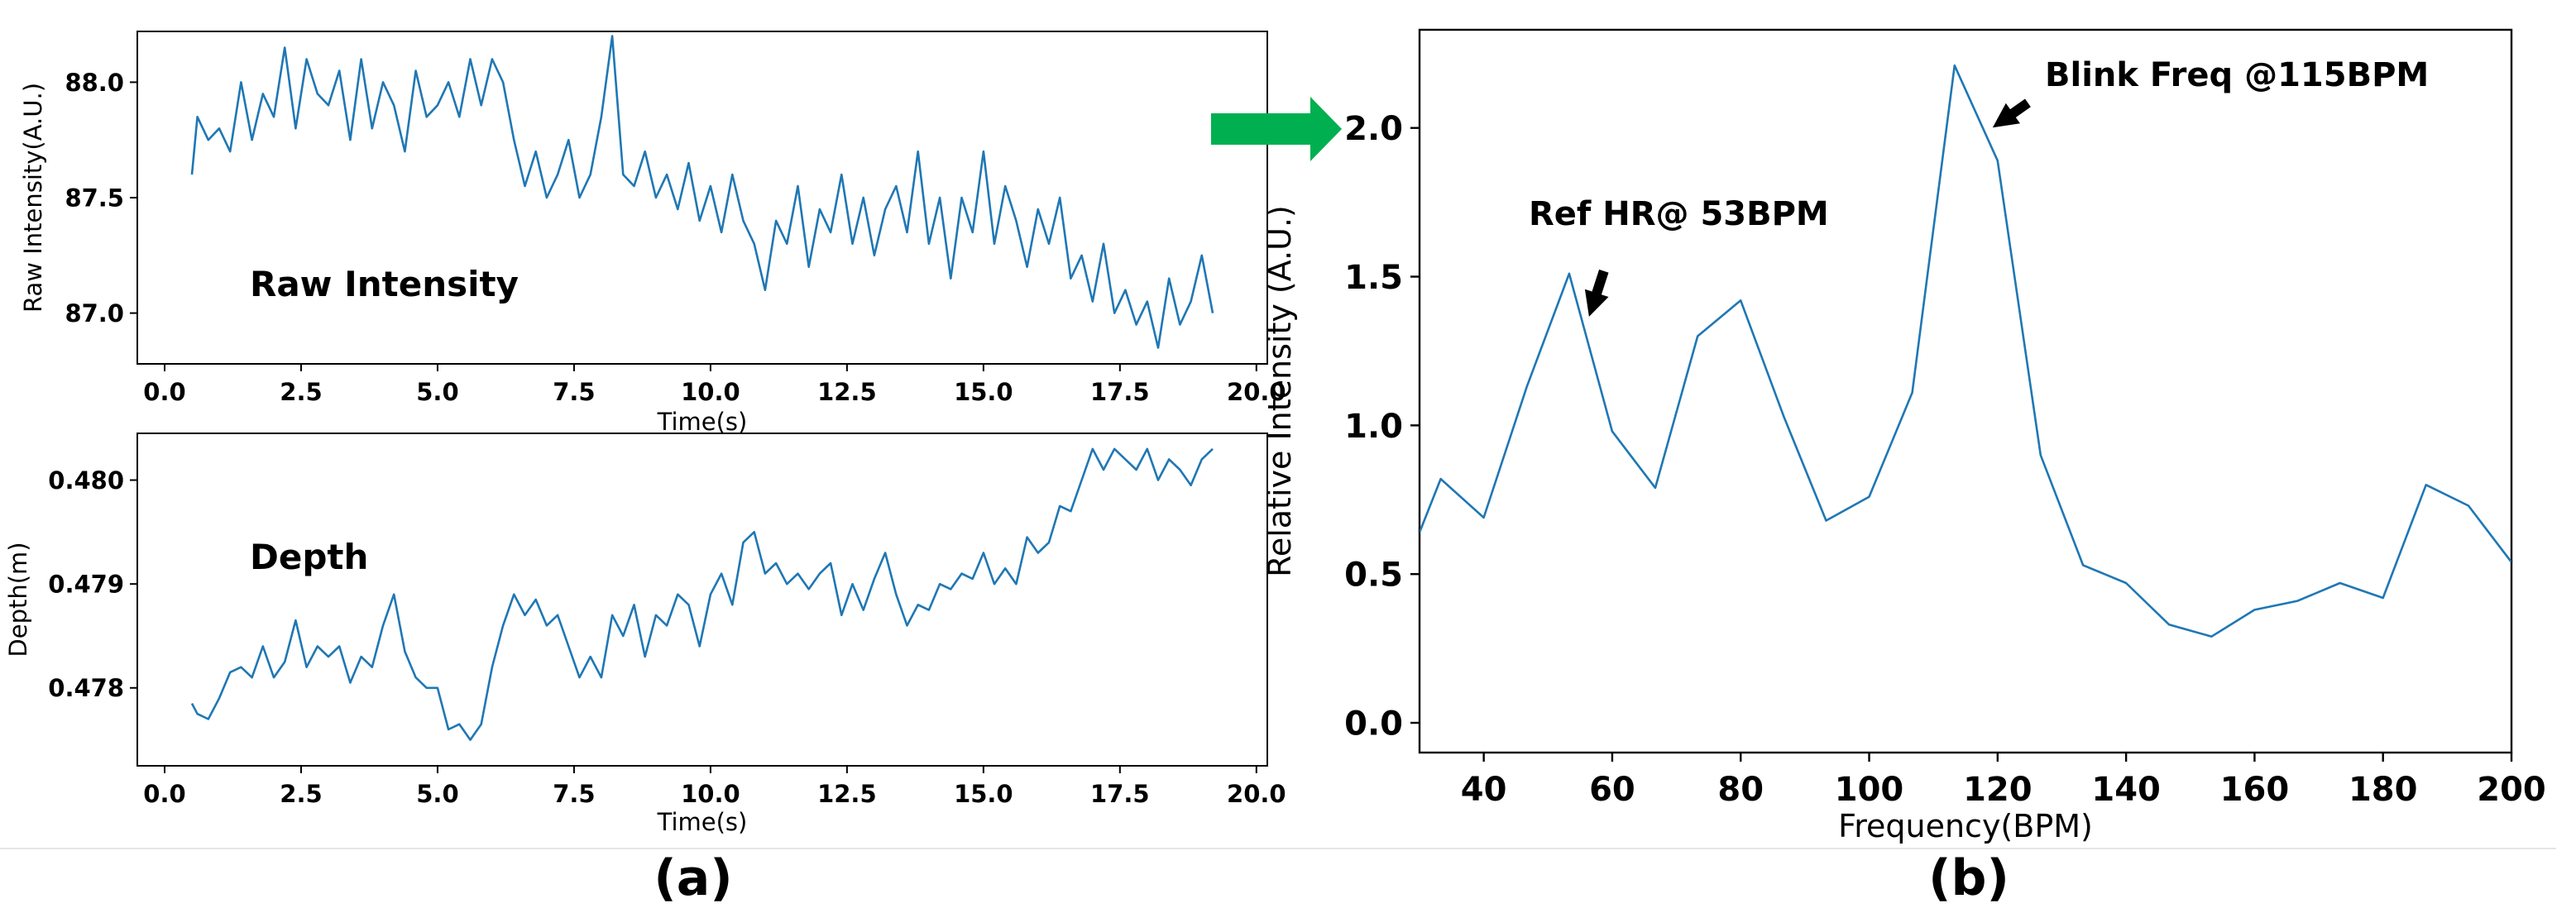 This screenshot has width=2576, height=913. Describe the element at coordinates (2237, 75) in the screenshot. I see `annotation-blink-freq: Blink Freq @115BPM` at that location.